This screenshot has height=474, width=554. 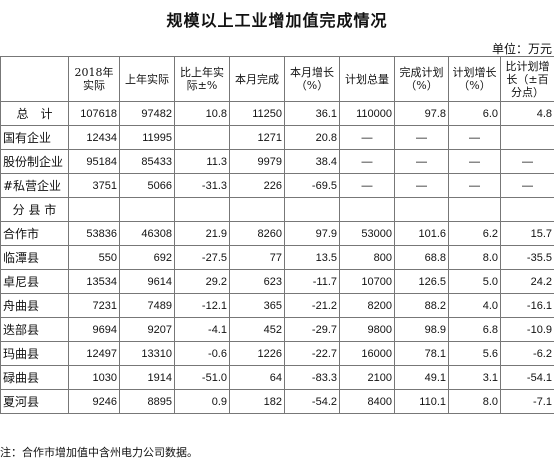 I want to click on table-cell: 13310, so click(x=147, y=353).